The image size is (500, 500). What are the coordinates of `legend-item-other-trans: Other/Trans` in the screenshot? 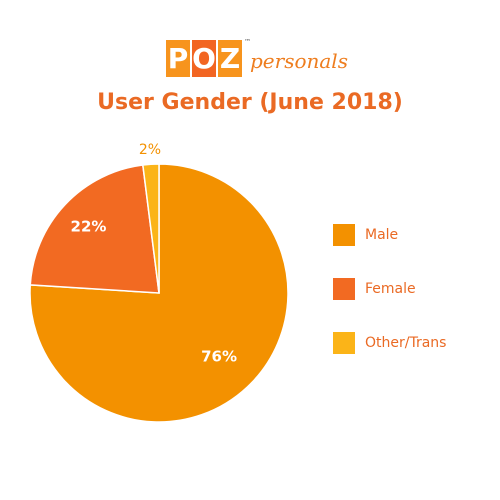 It's located at (389, 343).